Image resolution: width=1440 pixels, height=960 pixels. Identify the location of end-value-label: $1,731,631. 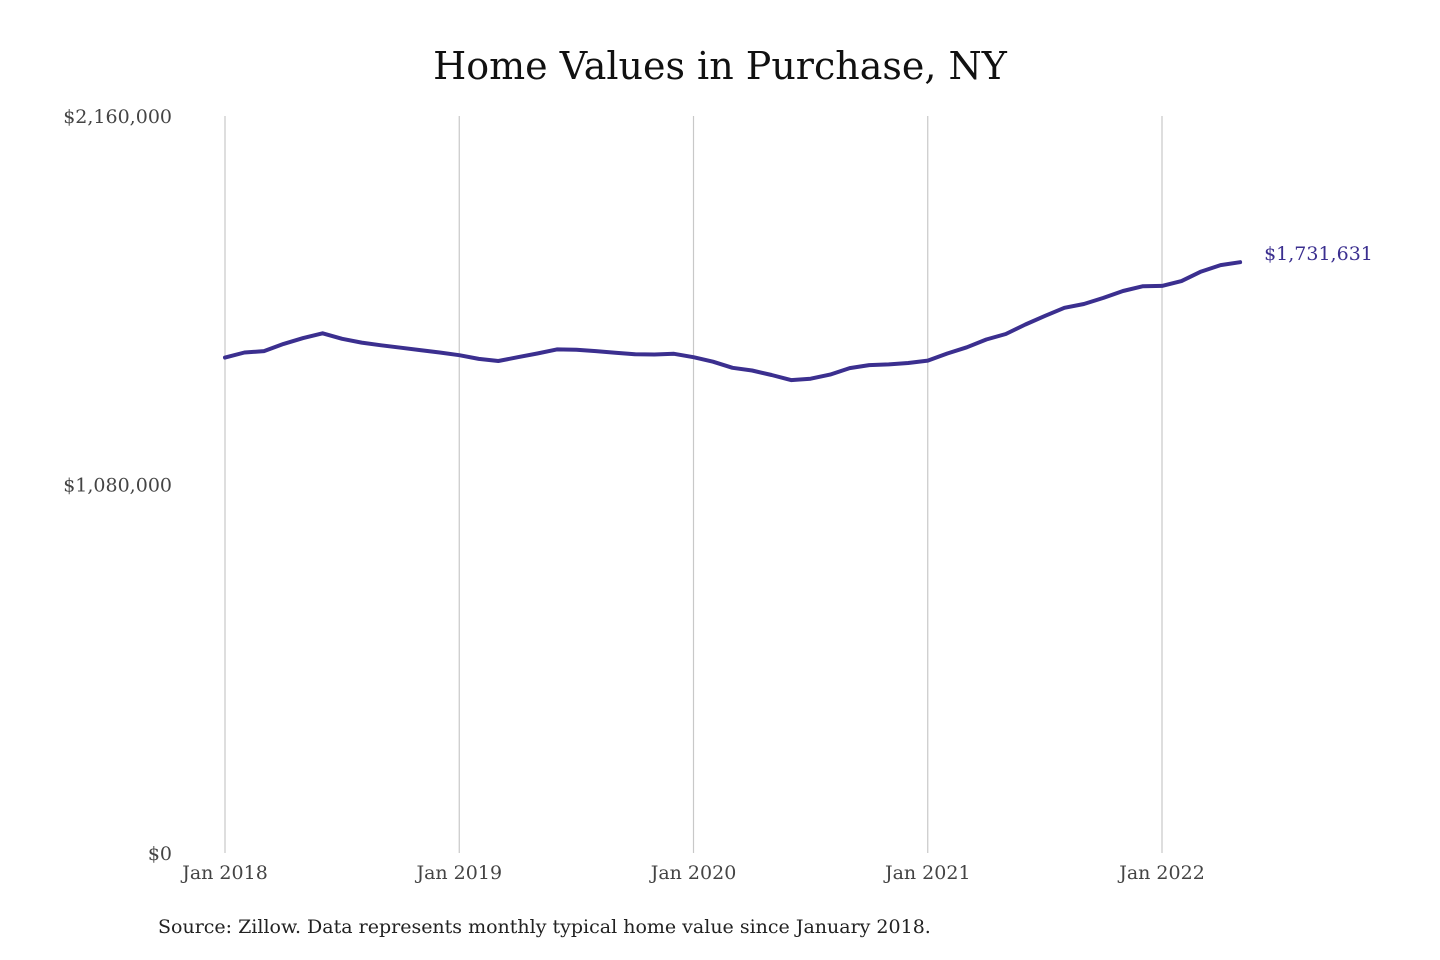
(1318, 254).